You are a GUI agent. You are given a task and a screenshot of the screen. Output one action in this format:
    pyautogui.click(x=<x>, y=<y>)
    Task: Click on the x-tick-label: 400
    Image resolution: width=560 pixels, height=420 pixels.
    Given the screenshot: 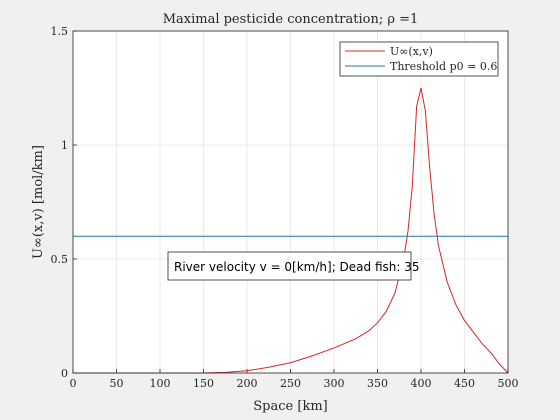 What is the action you would take?
    pyautogui.click(x=421, y=383)
    